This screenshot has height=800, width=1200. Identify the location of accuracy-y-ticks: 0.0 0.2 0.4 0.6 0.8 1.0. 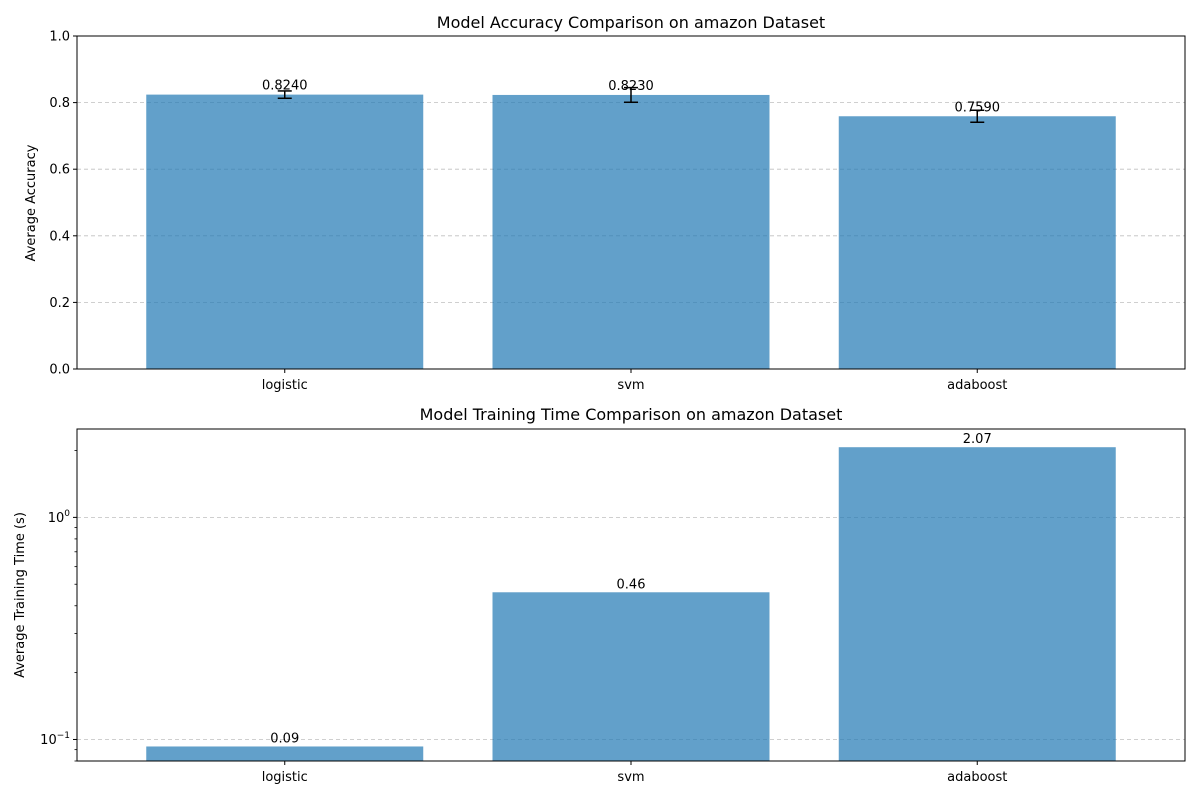
(63, 204).